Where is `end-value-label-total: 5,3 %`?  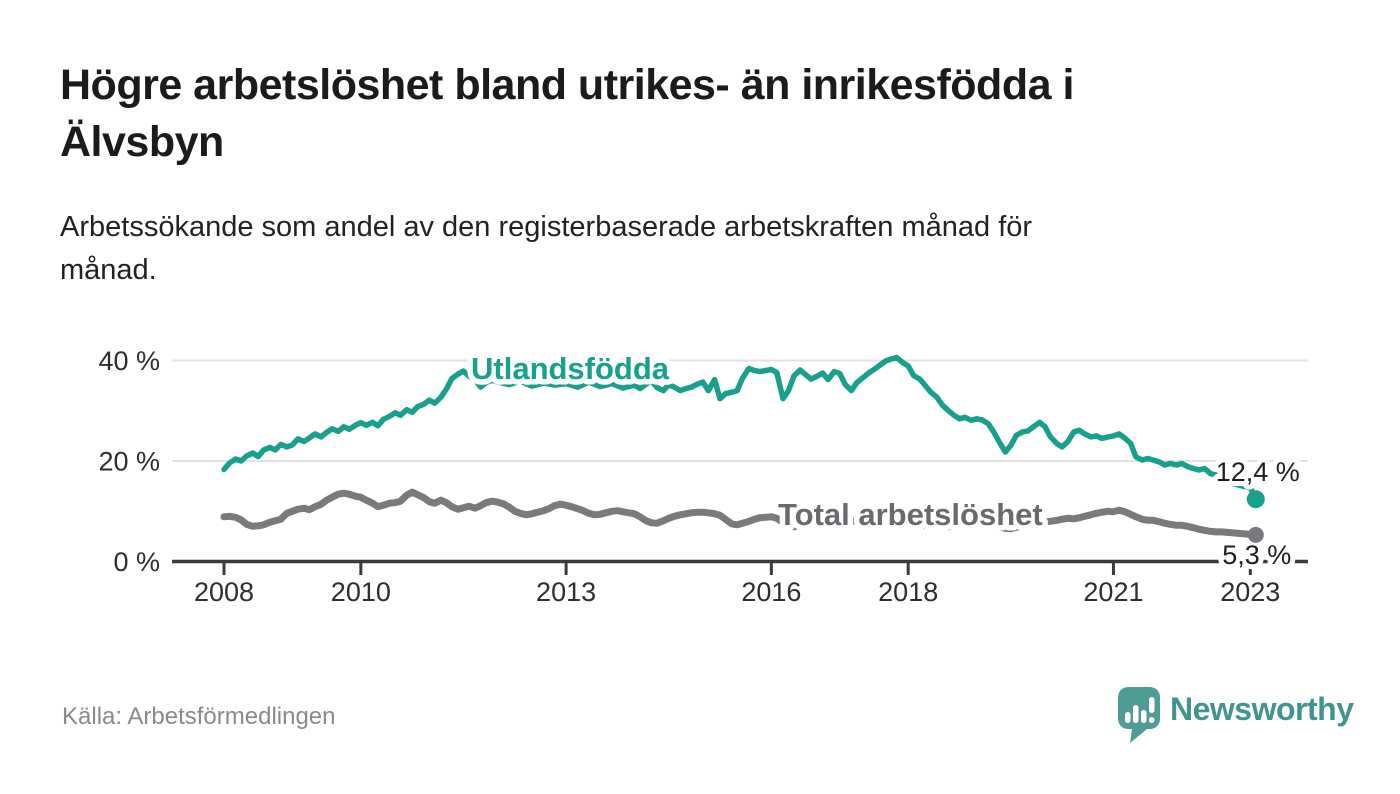
end-value-label-total: 5,3 % is located at coordinates (1256, 555).